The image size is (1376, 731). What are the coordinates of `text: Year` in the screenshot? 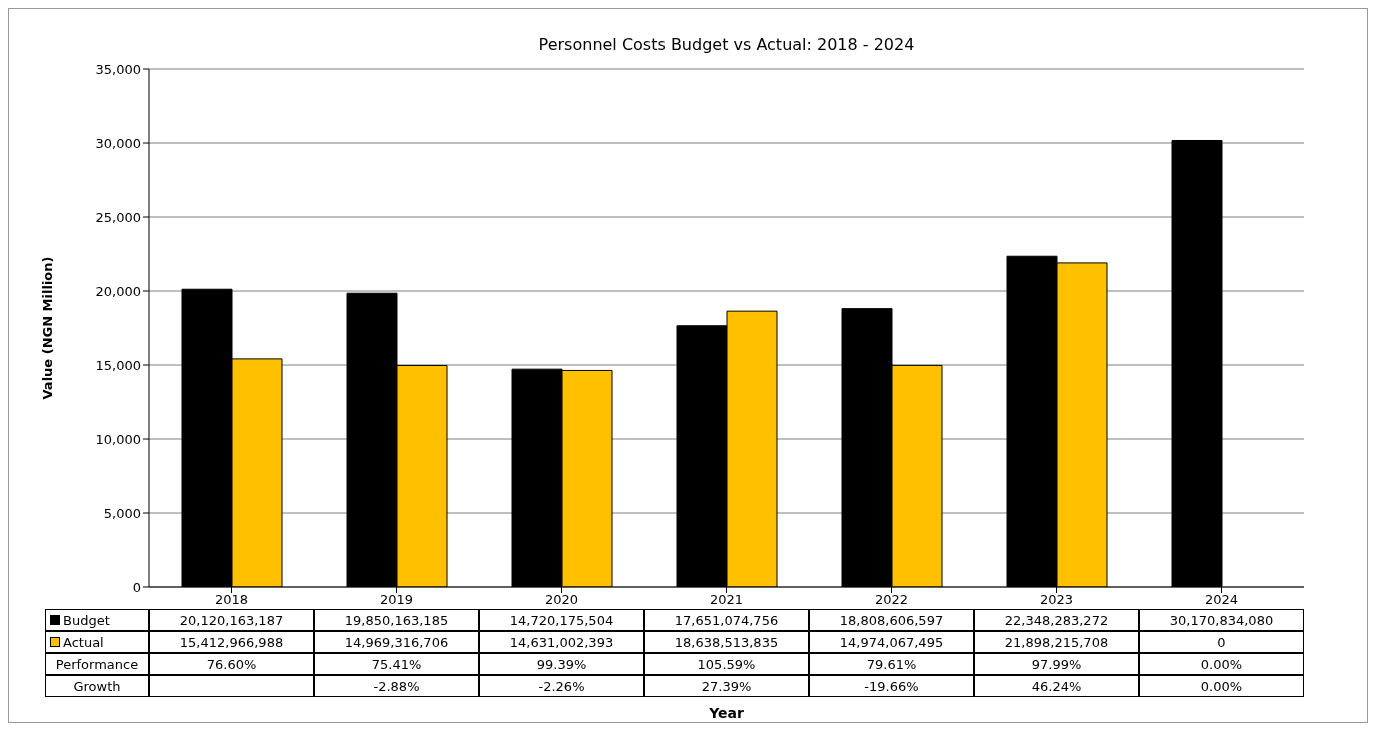 It's located at (726, 713).